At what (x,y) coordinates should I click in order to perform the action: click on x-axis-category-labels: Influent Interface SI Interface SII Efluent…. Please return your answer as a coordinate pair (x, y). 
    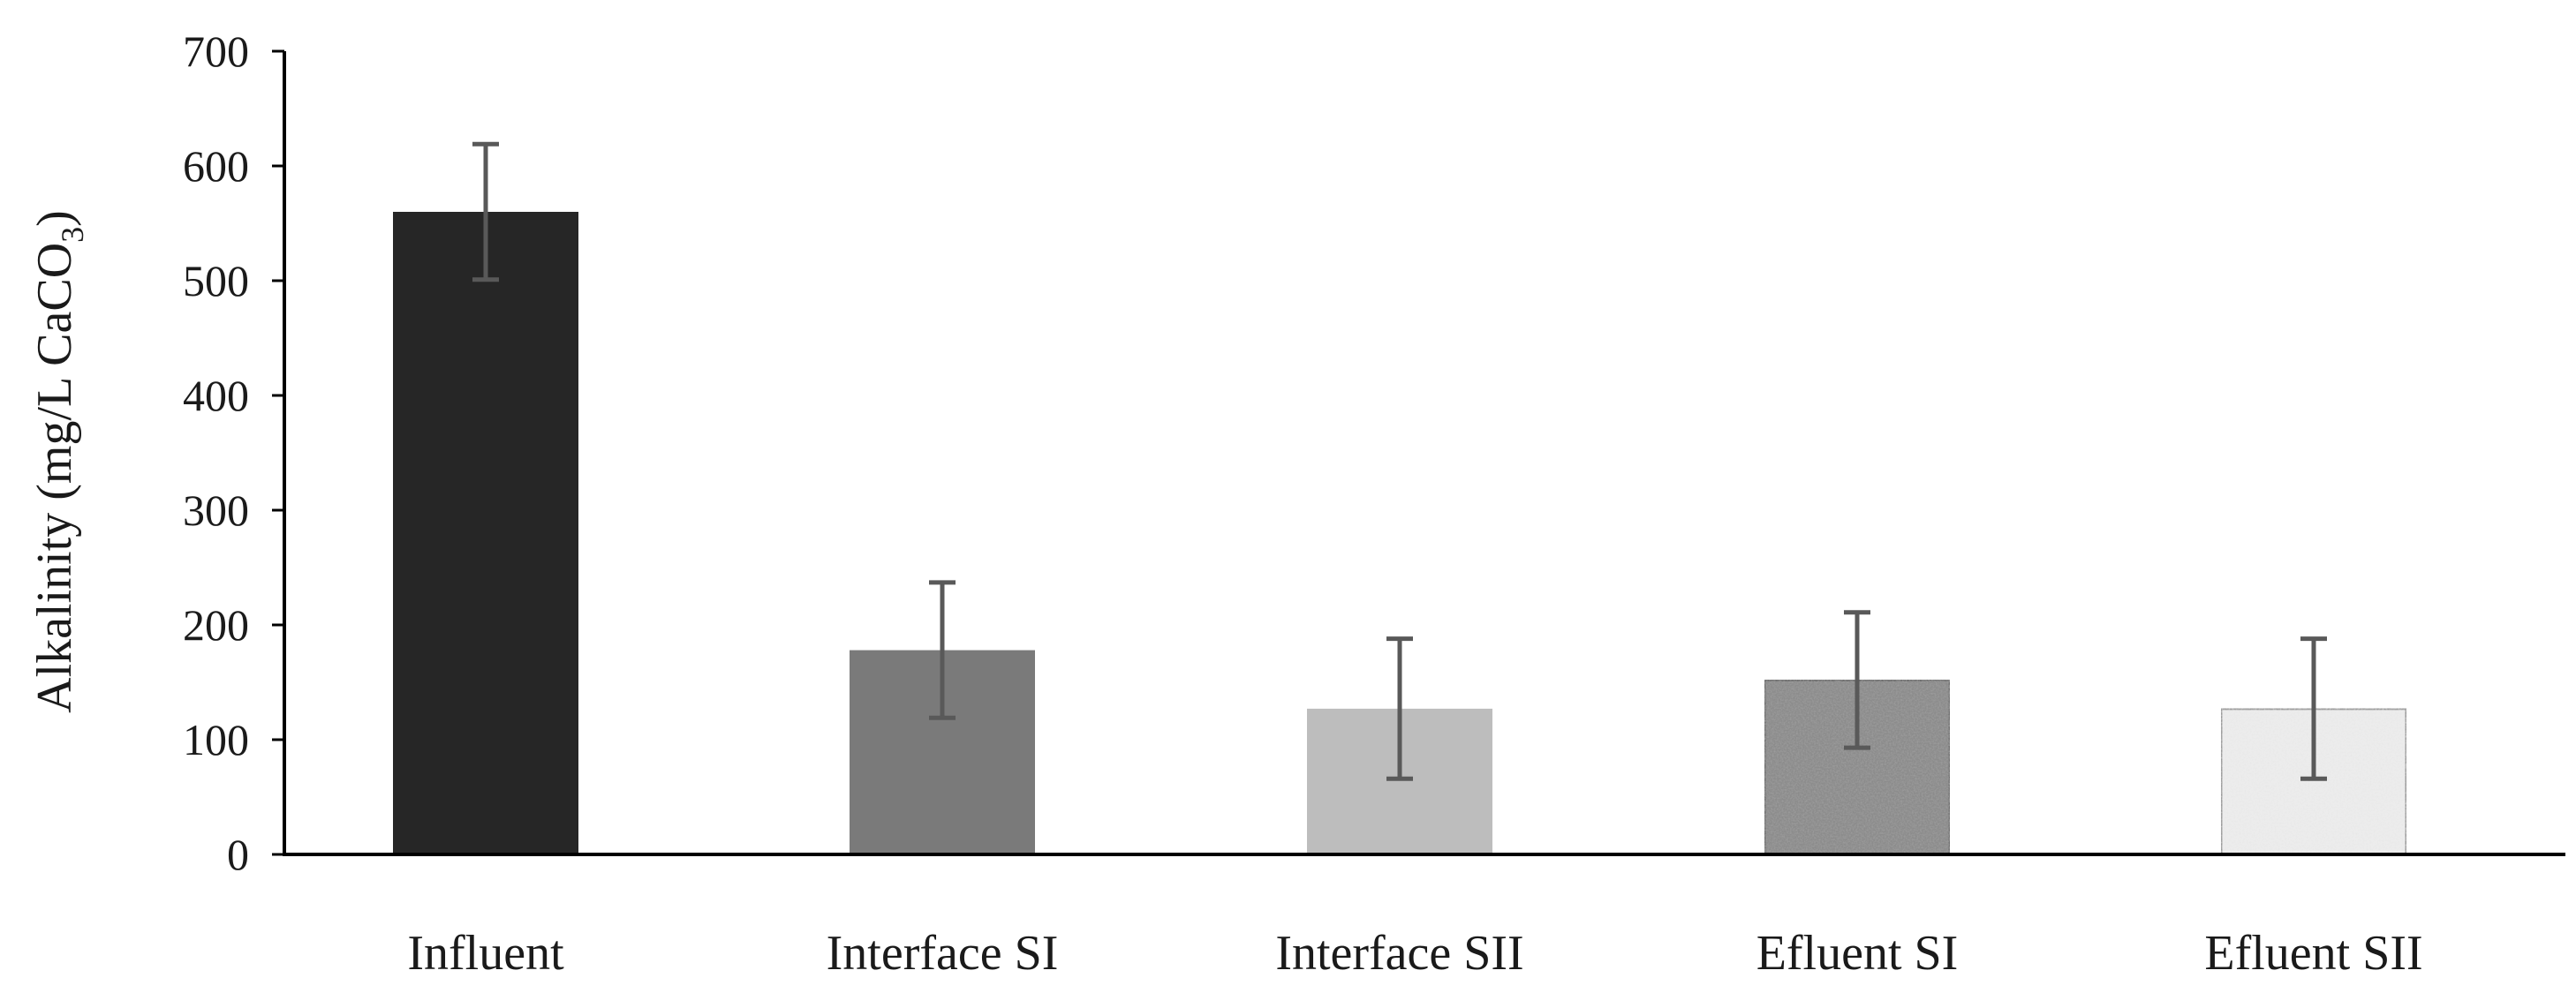
    Looking at the image, I should click on (1415, 954).